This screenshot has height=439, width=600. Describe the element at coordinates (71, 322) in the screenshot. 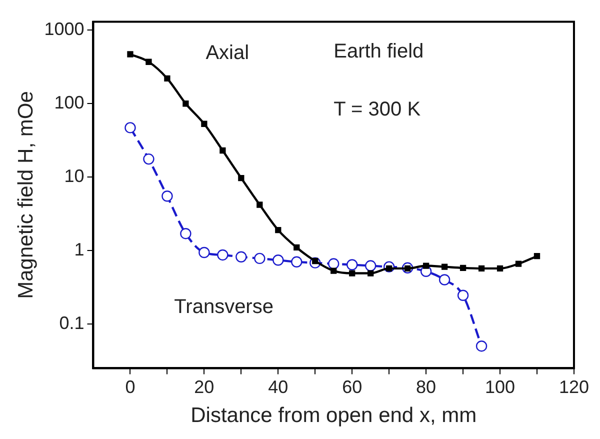

I see `y-tick-label: 0.1` at that location.